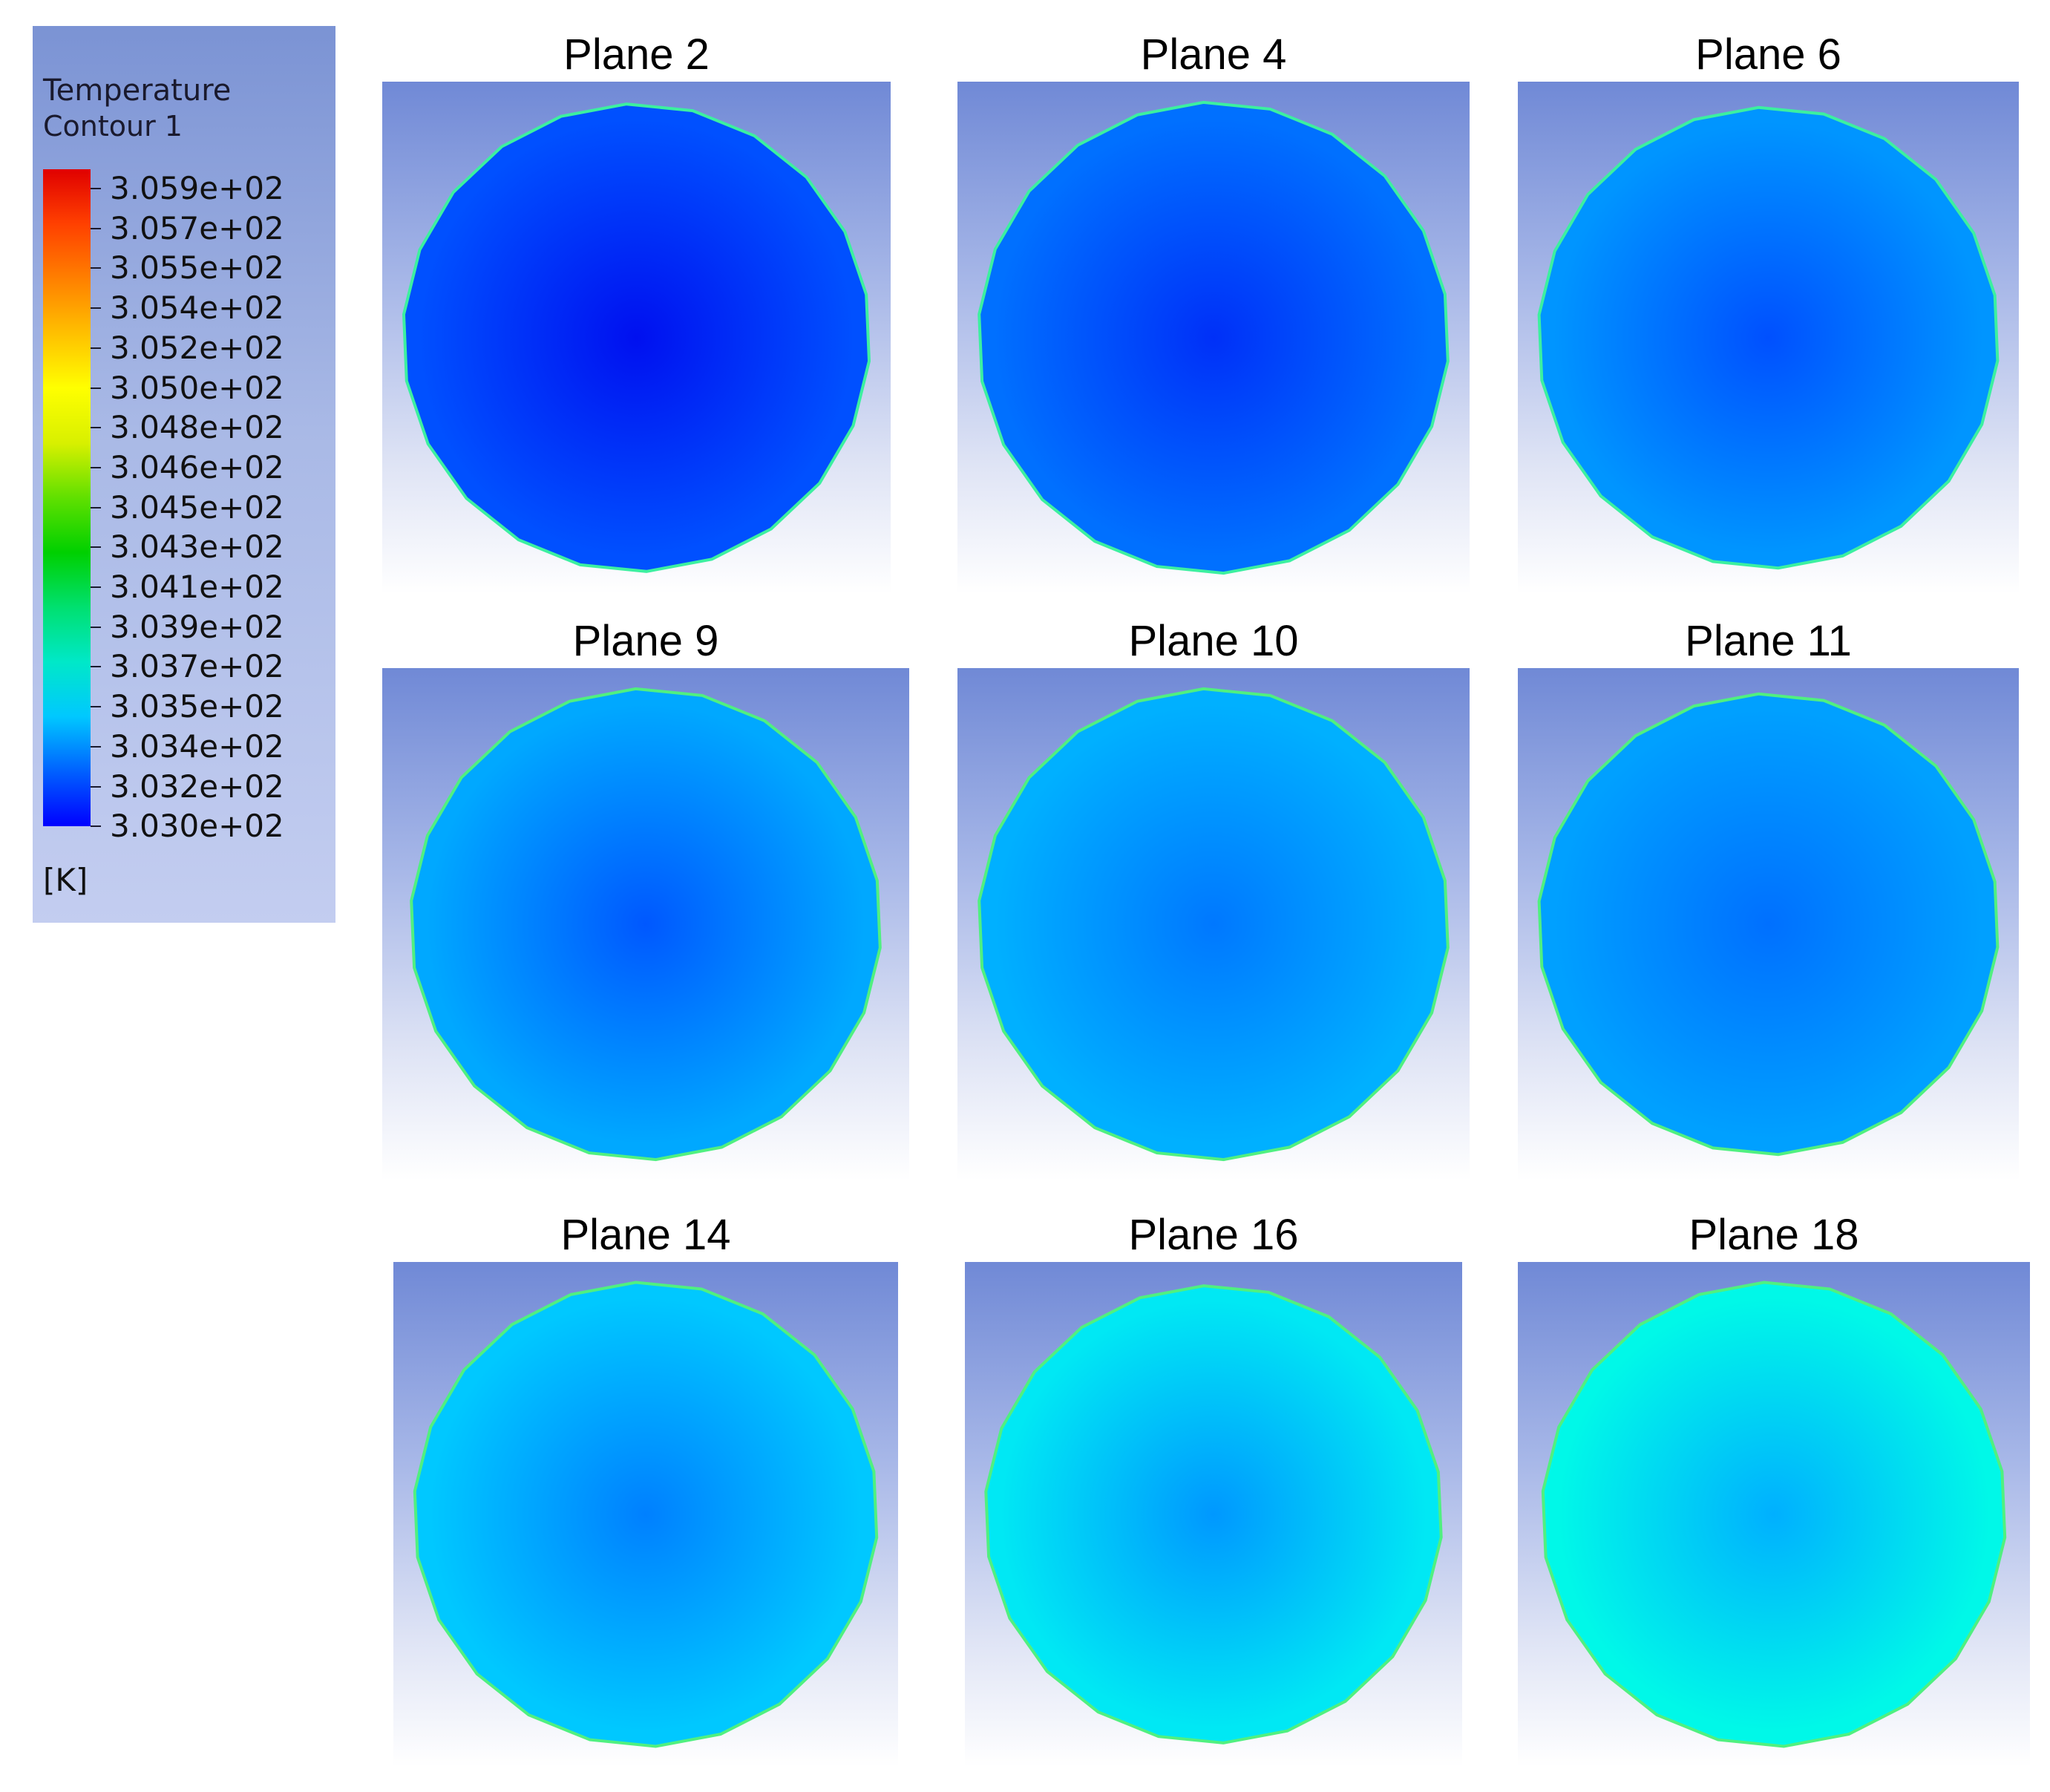  What do you see at coordinates (637, 54) in the screenshot?
I see `plane-title: Plane 2` at bounding box center [637, 54].